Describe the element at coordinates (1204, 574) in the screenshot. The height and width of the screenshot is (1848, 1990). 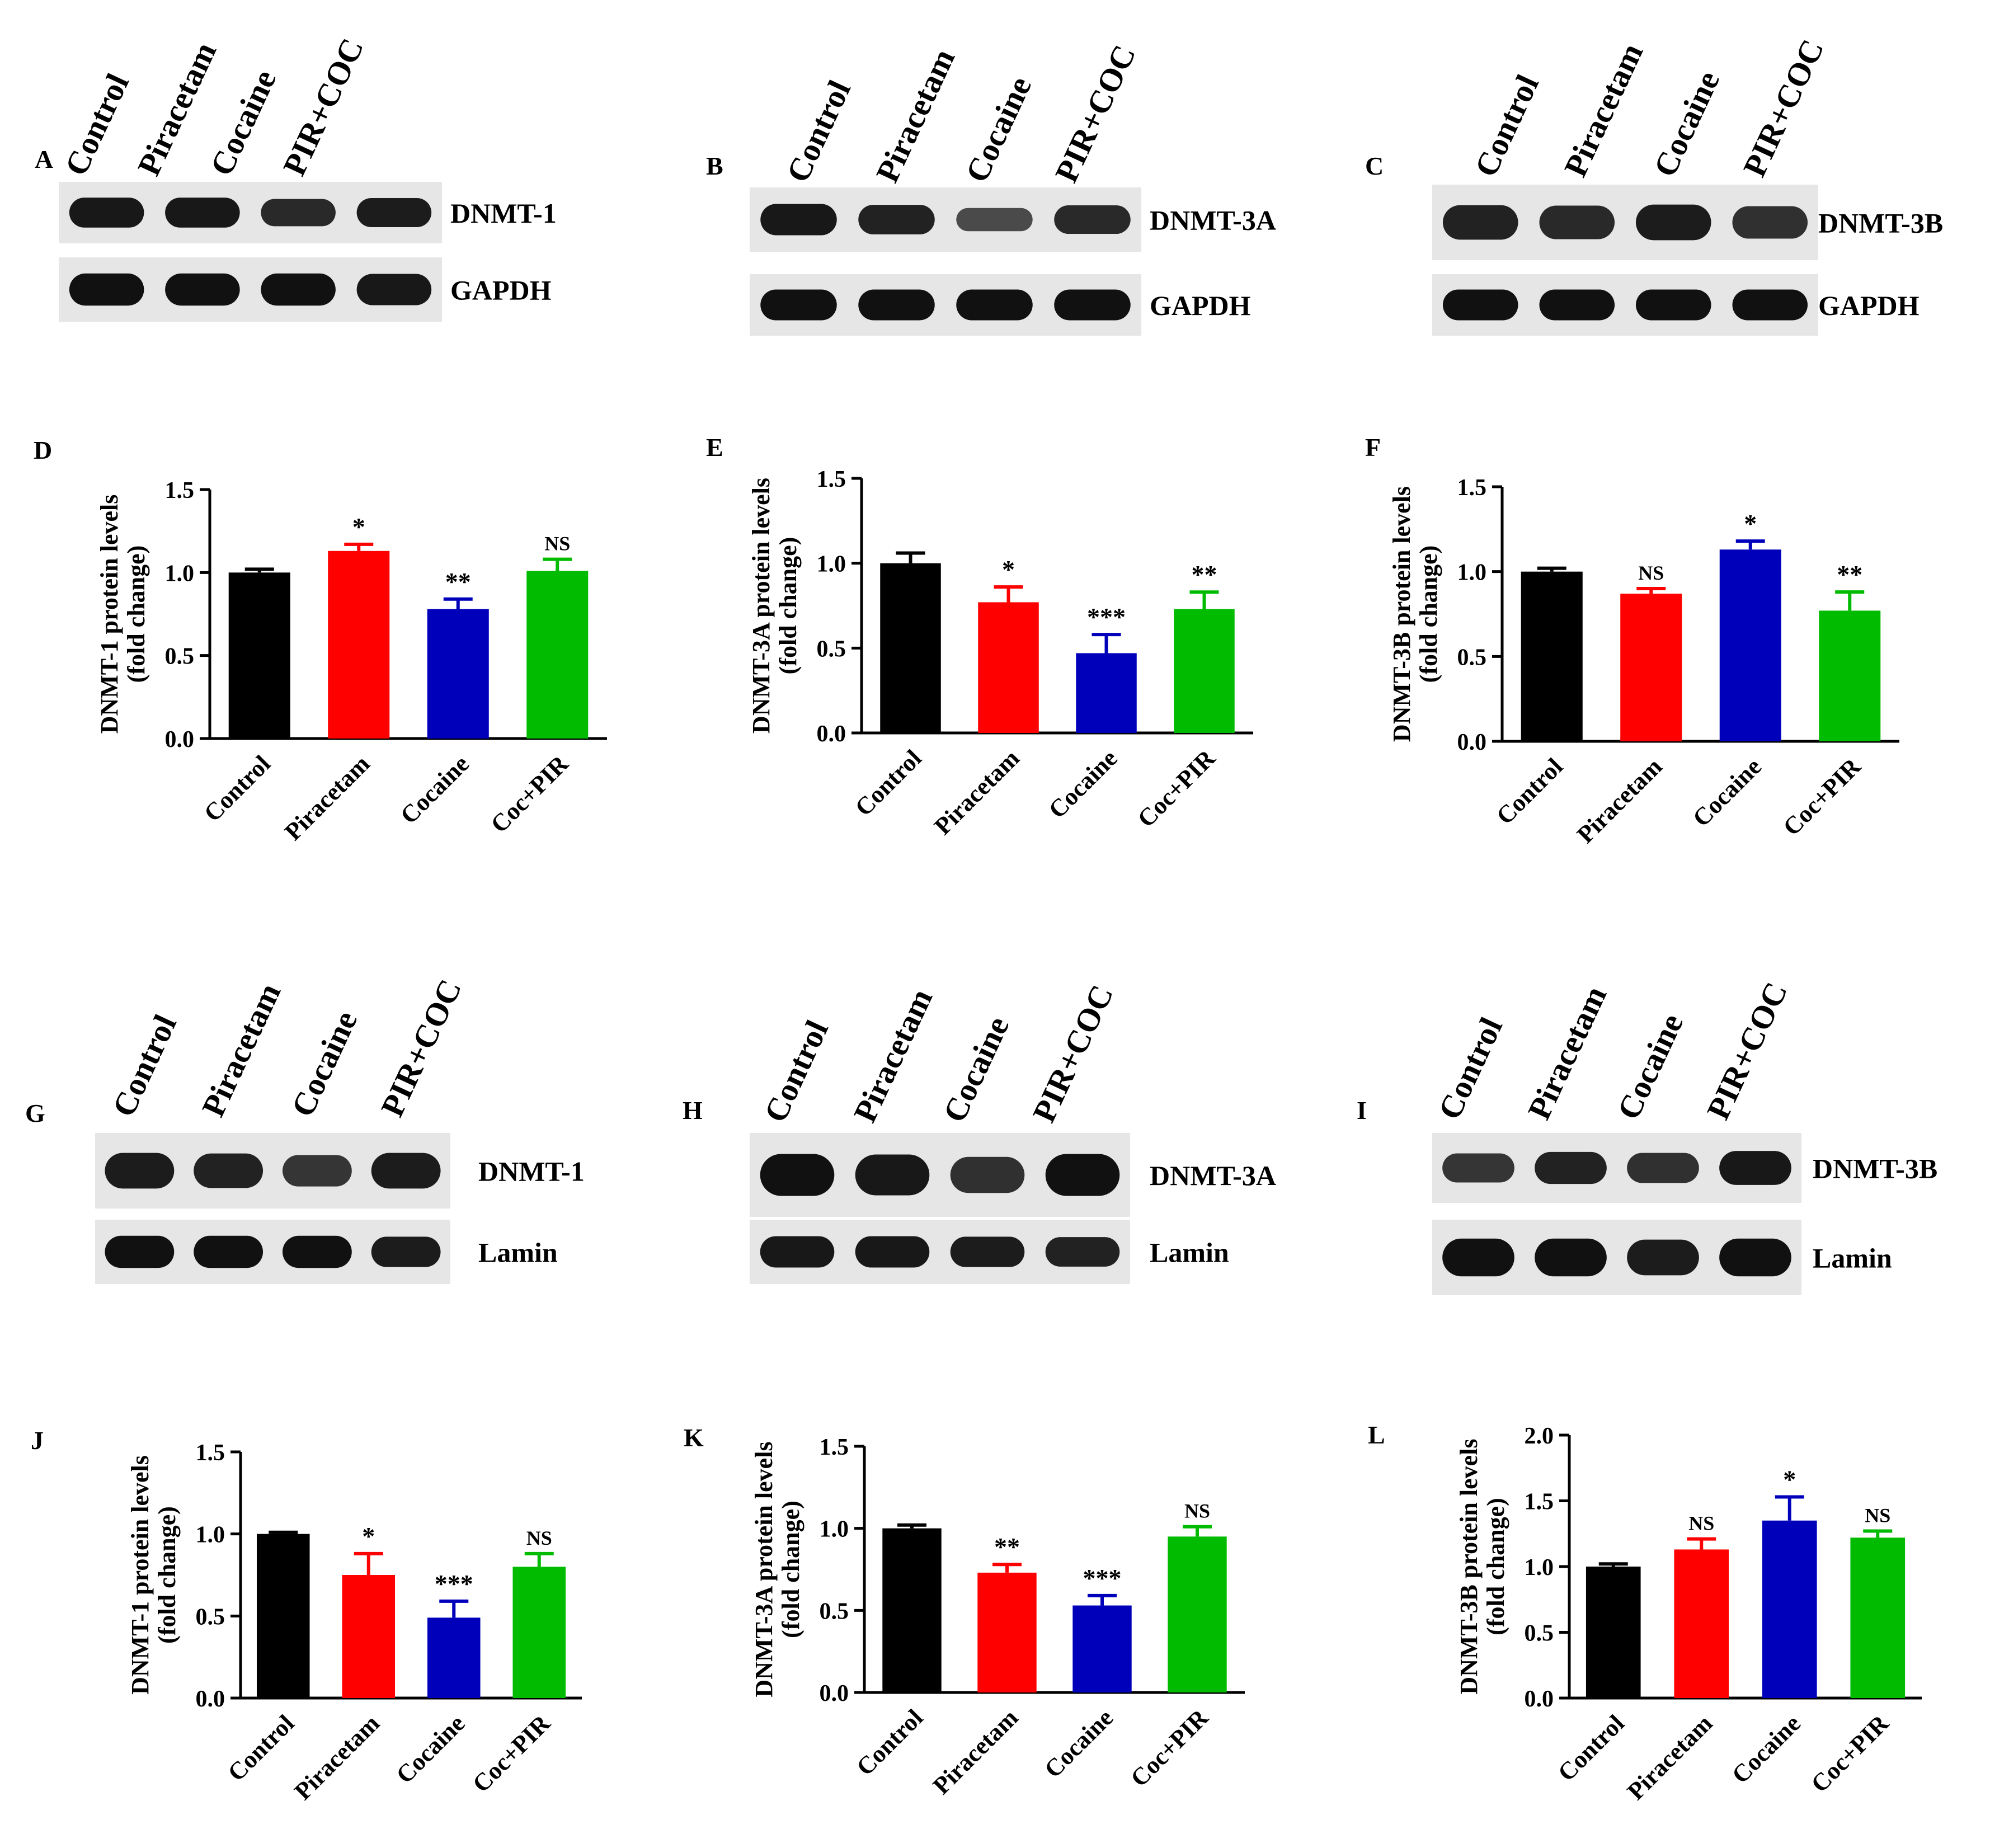
I see `significance-label: **` at that location.